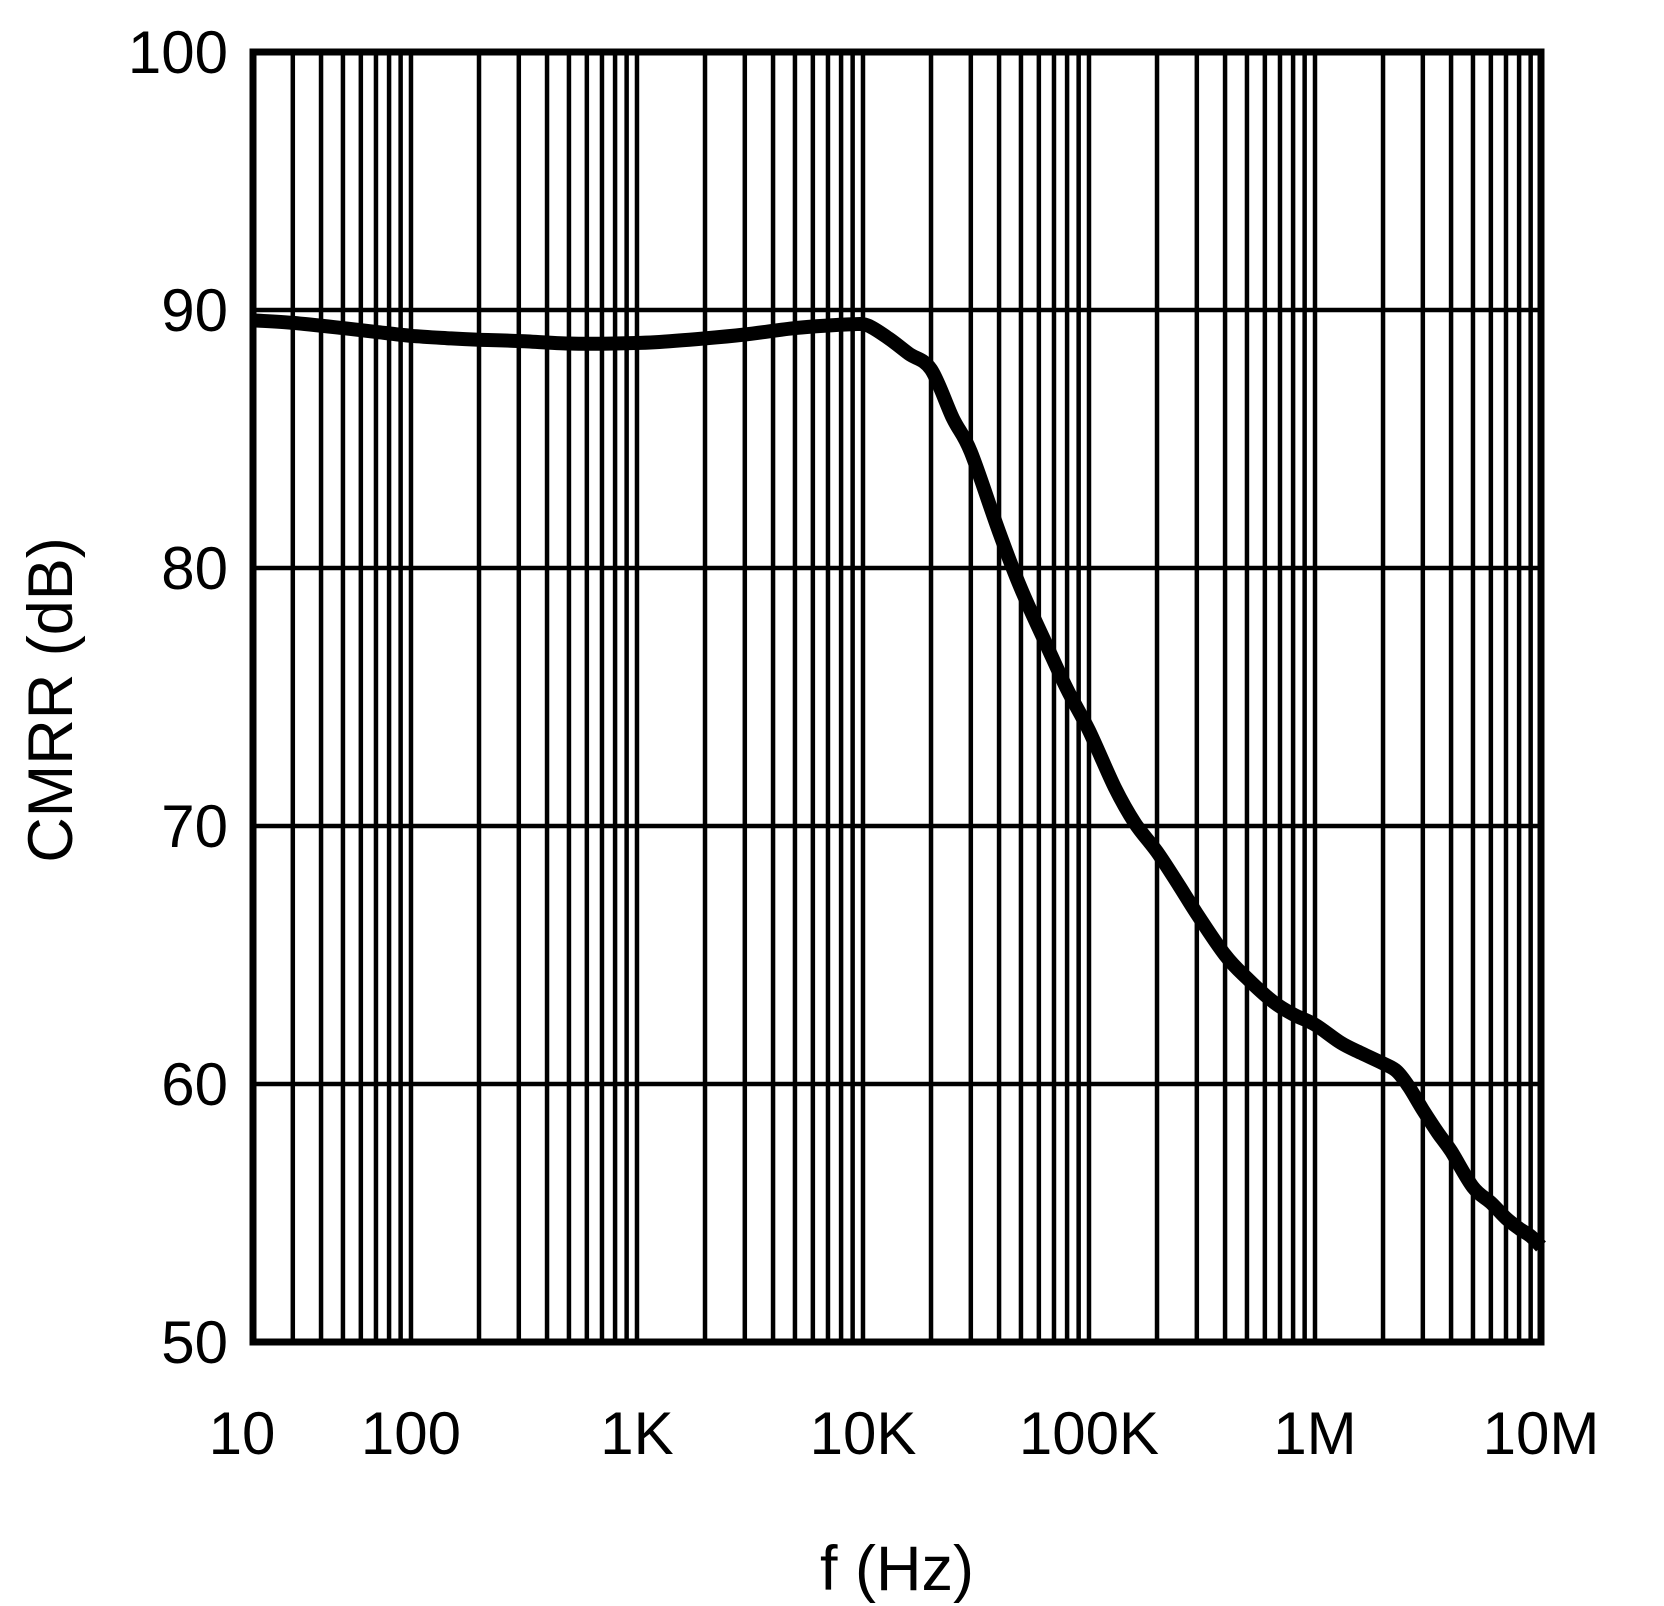 Image resolution: width=1664 pixels, height=1606 pixels. What do you see at coordinates (51, 700) in the screenshot?
I see `y-axis-title: CMRR (dB)` at bounding box center [51, 700].